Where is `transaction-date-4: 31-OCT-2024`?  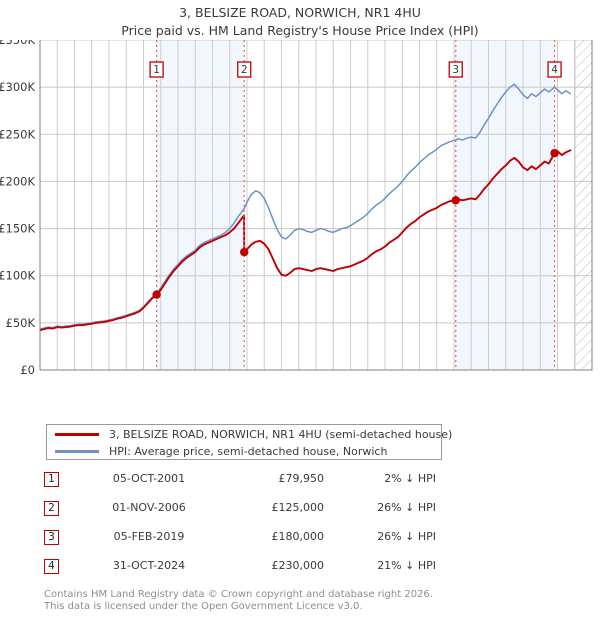 transaction-date-4: 31-OCT-2024 is located at coordinates (149, 565).